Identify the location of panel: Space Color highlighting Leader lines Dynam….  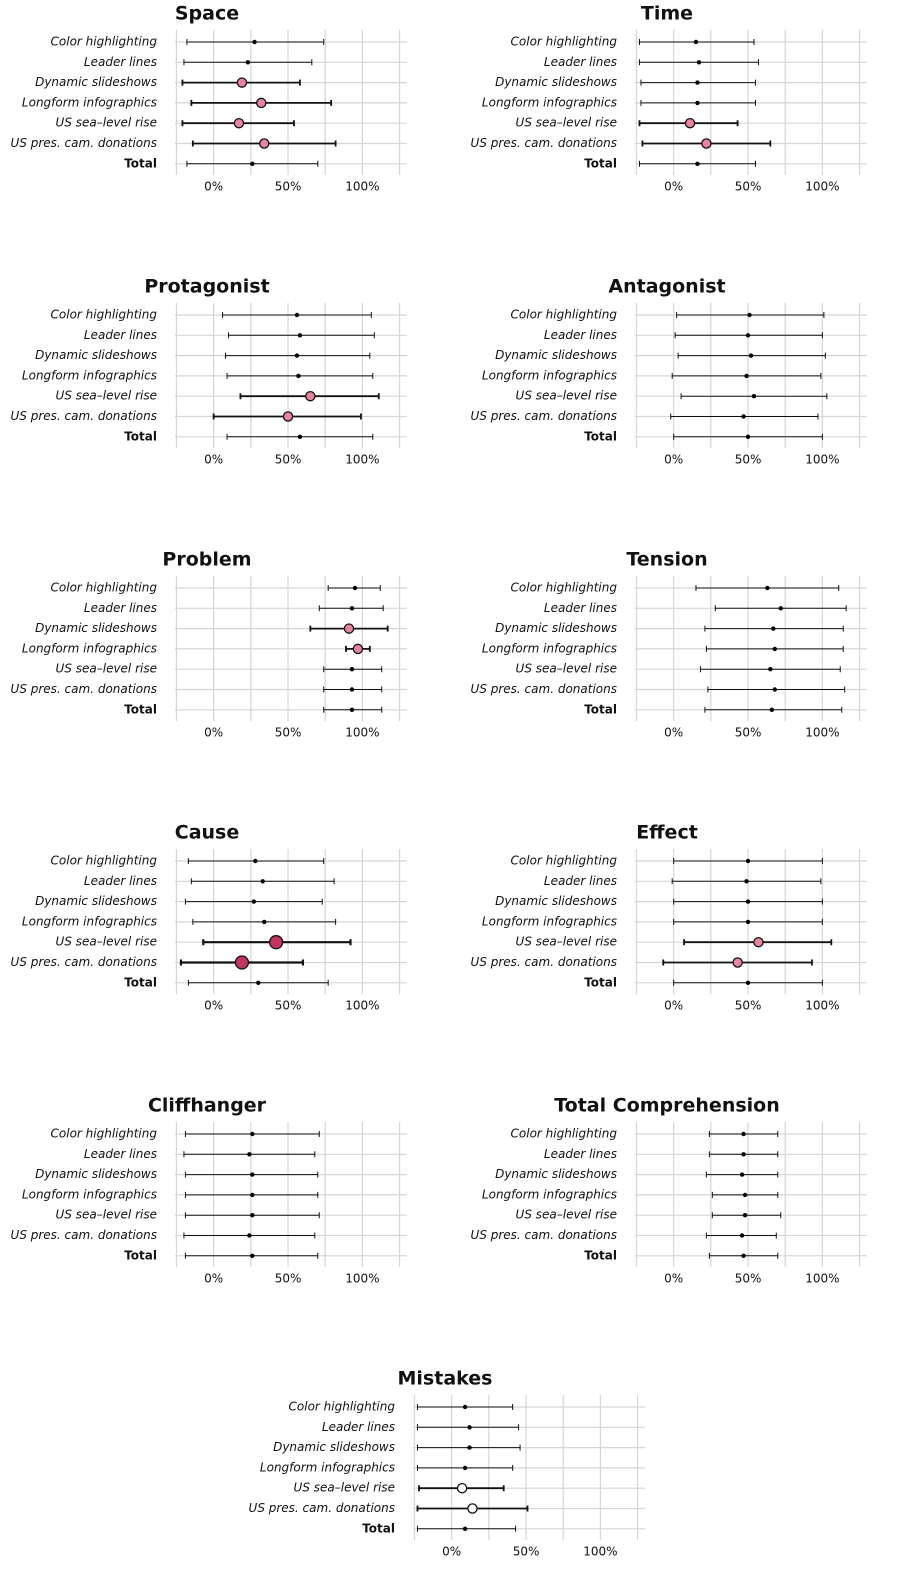
(209, 98).